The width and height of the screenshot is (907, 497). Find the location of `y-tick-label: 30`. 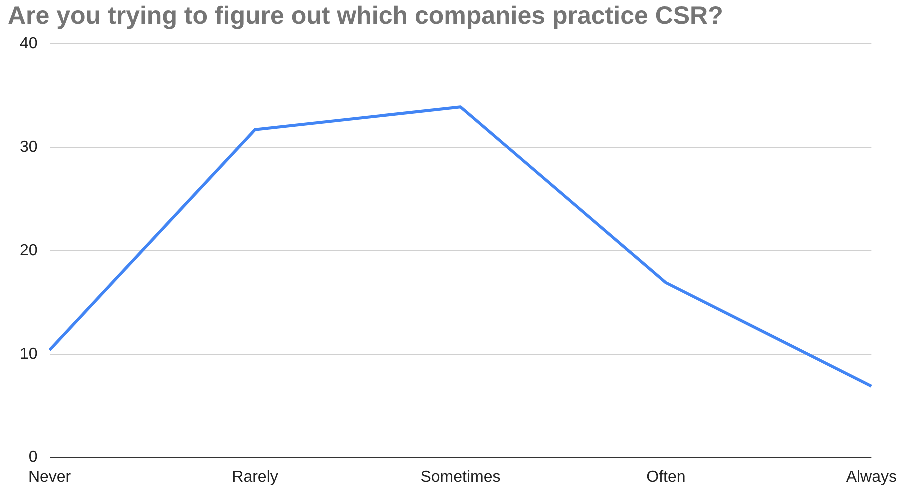

y-tick-label: 30 is located at coordinates (29, 147).